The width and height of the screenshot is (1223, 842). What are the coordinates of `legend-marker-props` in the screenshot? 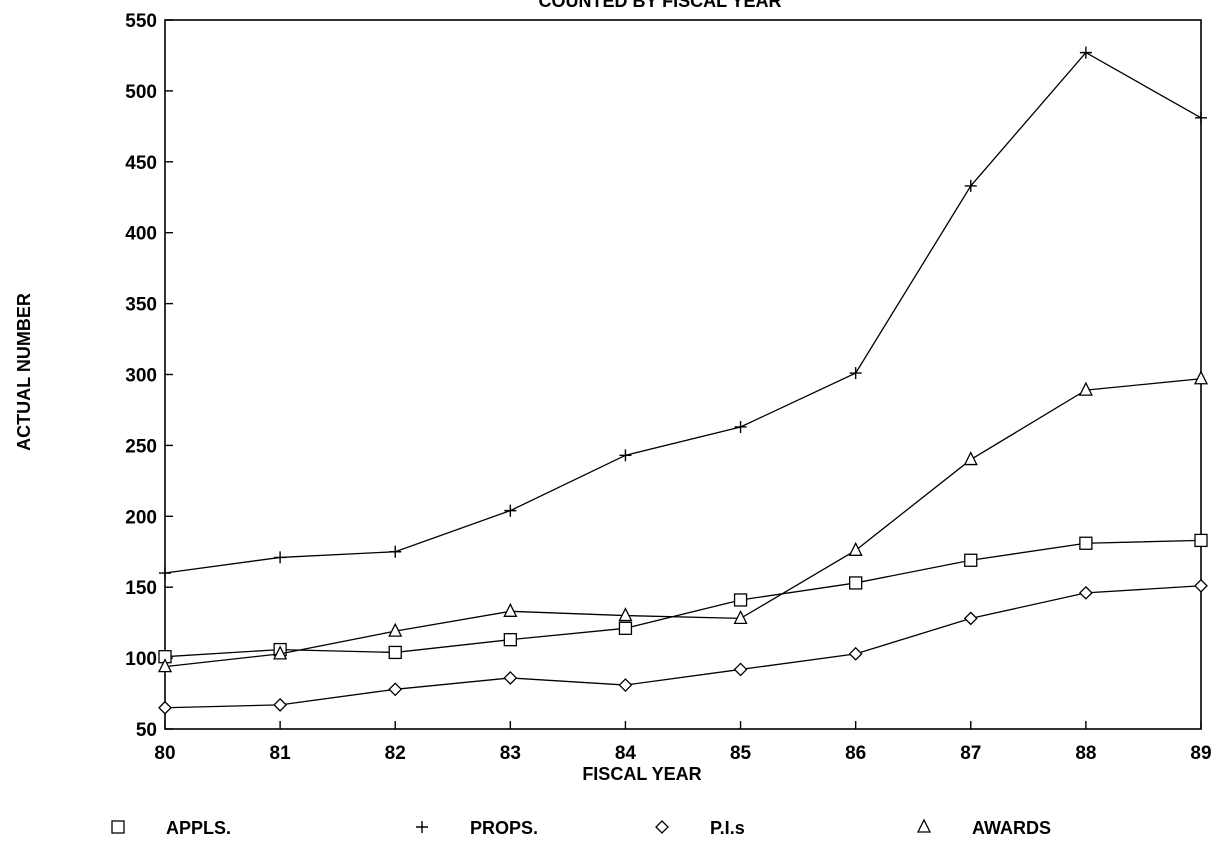 It's located at (422, 827).